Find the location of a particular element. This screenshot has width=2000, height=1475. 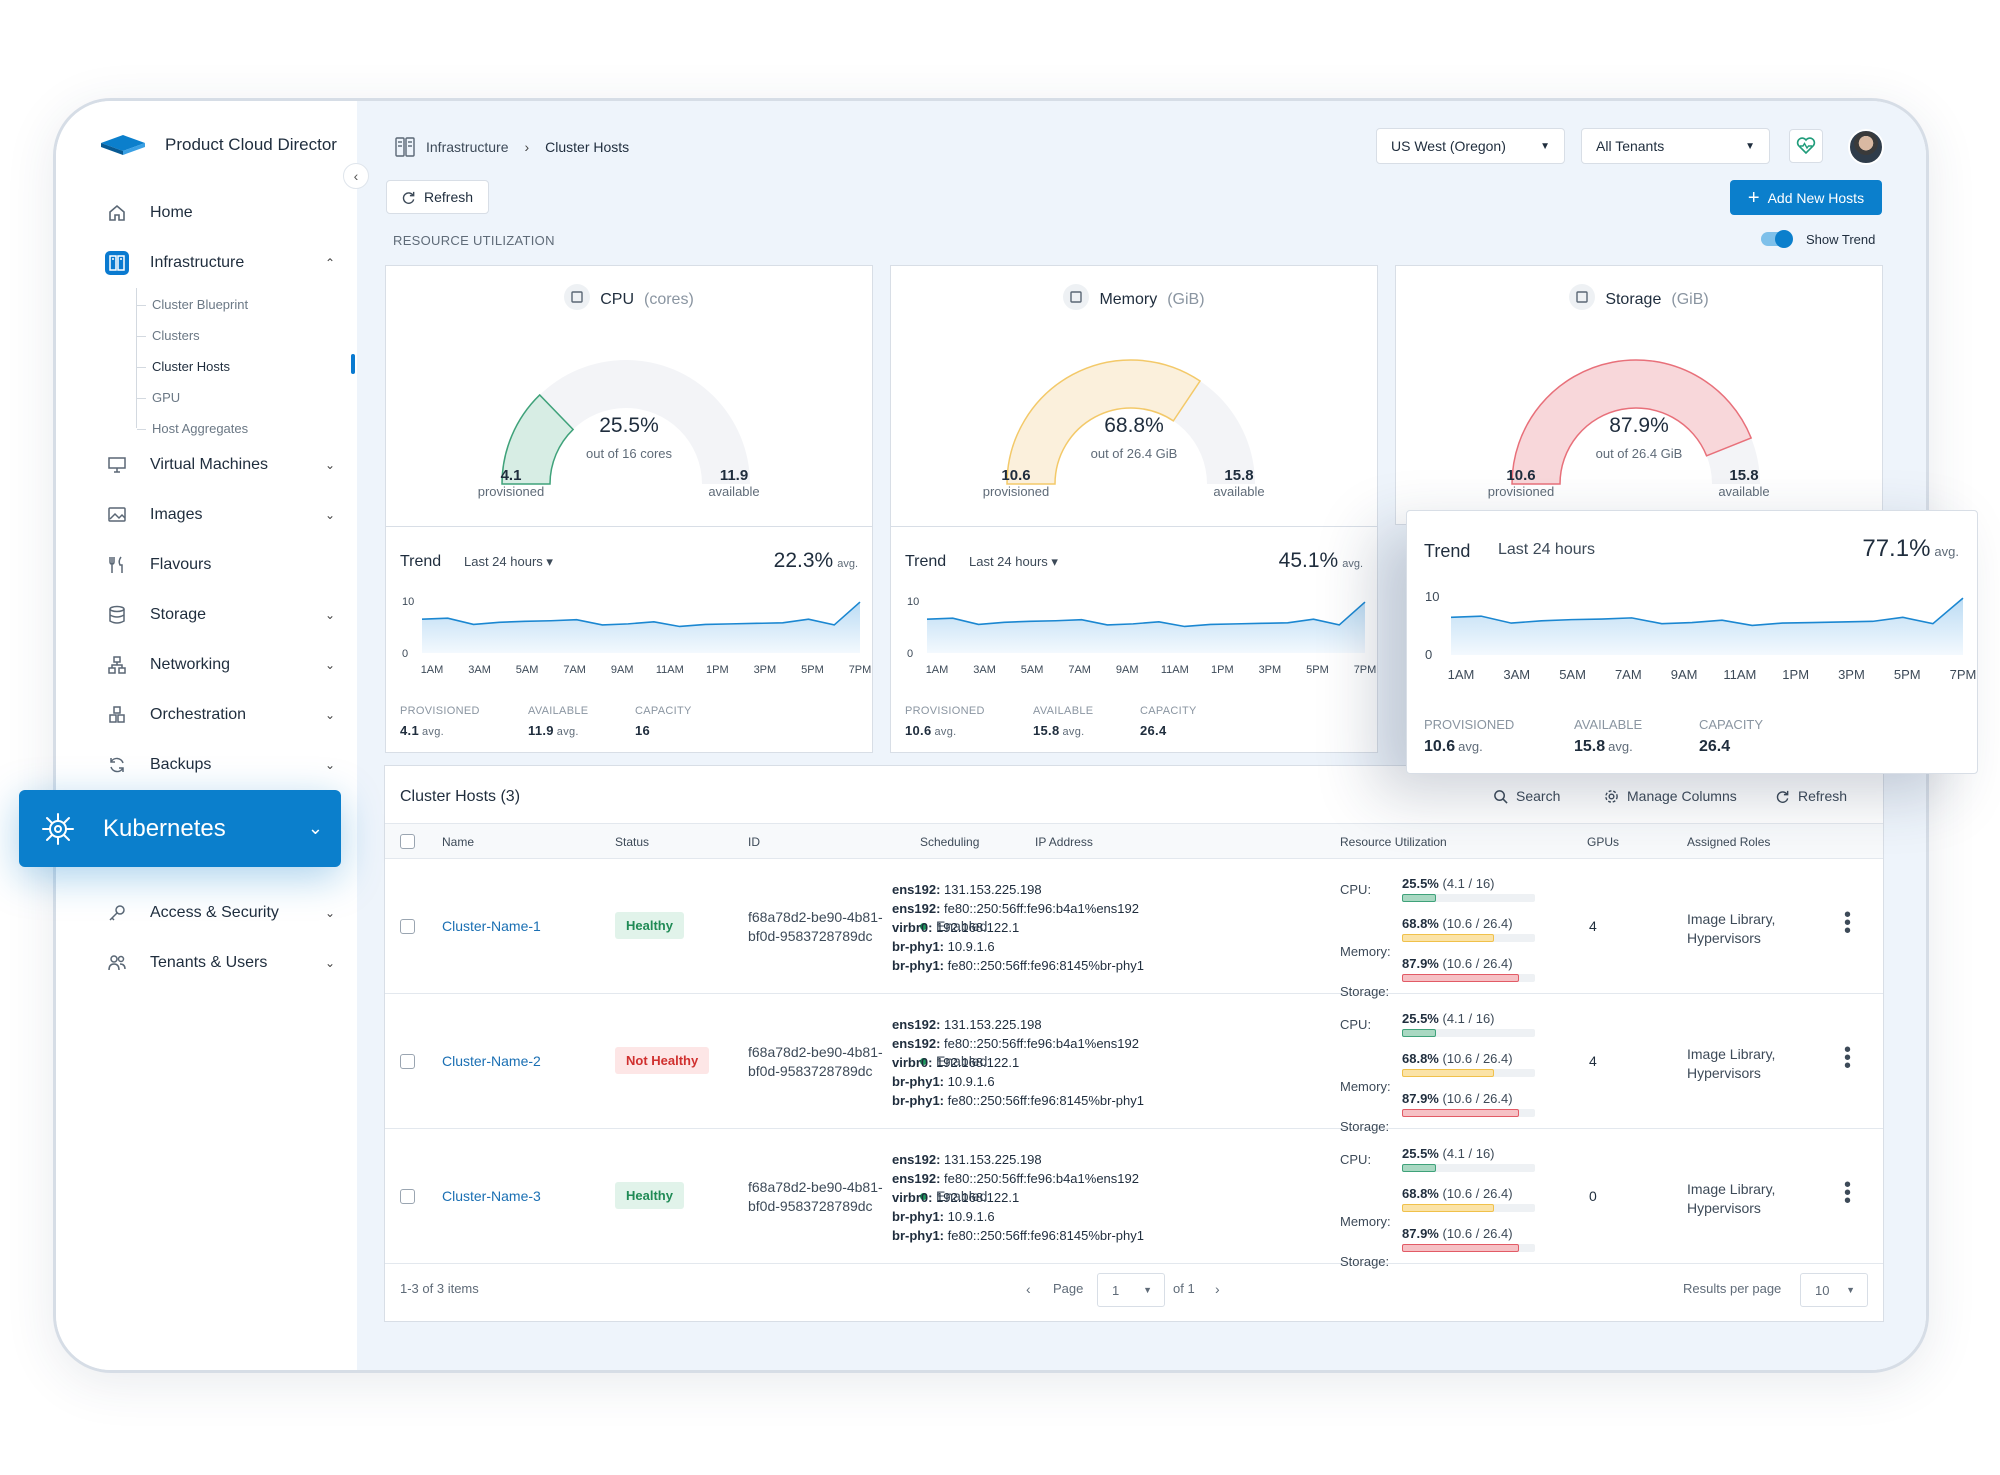

foot-value-wrap: 11.9 avg. is located at coordinates (558, 730).